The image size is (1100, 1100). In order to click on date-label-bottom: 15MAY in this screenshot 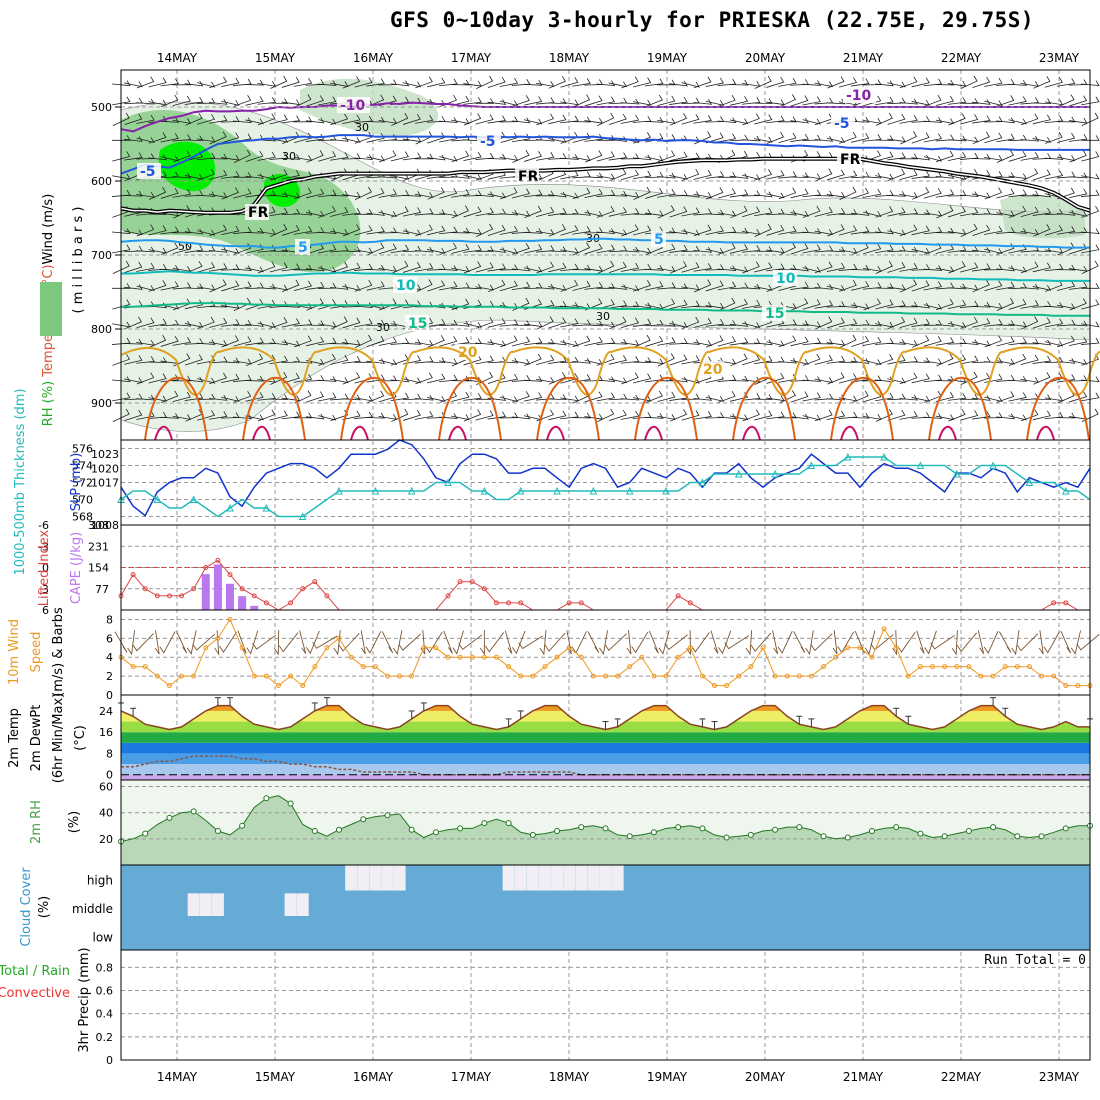, I will do `click(275, 1077)`.